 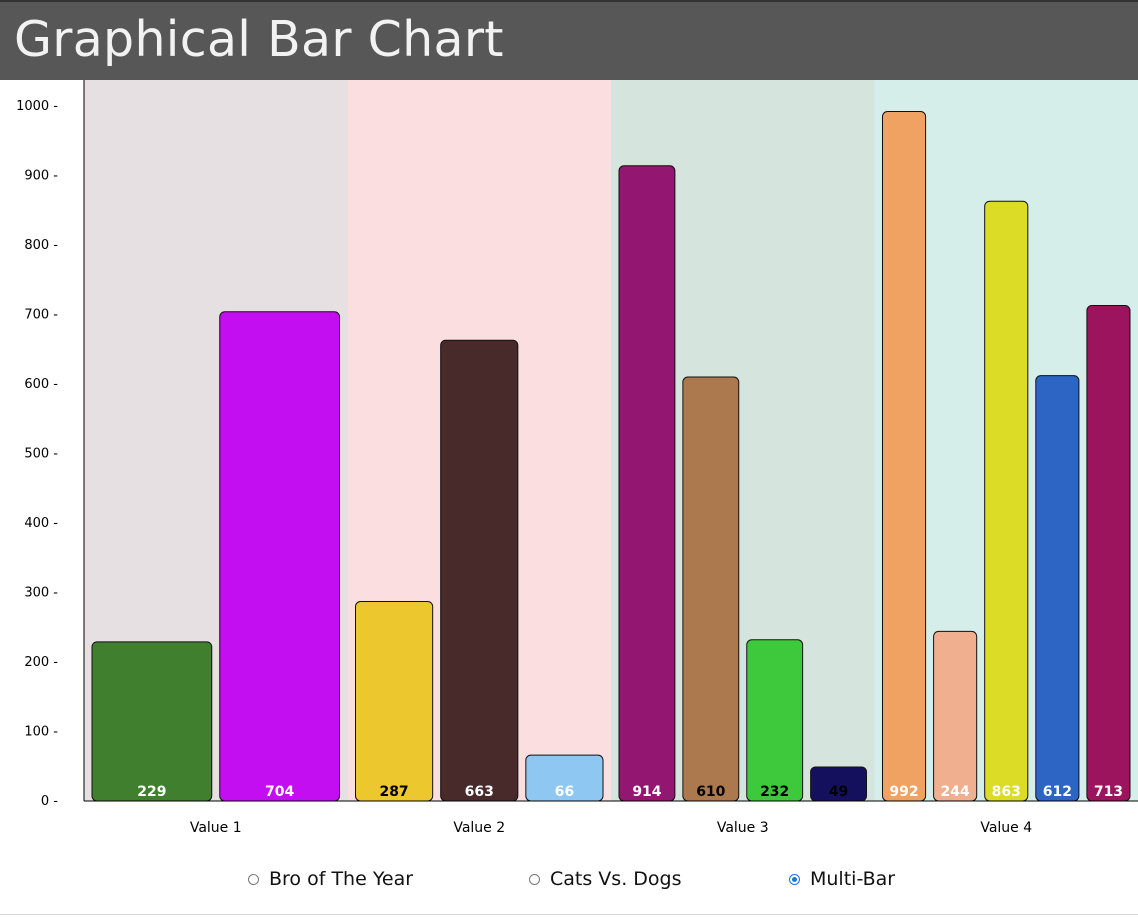 I want to click on y-tick-label: 200 -, so click(x=41, y=662).